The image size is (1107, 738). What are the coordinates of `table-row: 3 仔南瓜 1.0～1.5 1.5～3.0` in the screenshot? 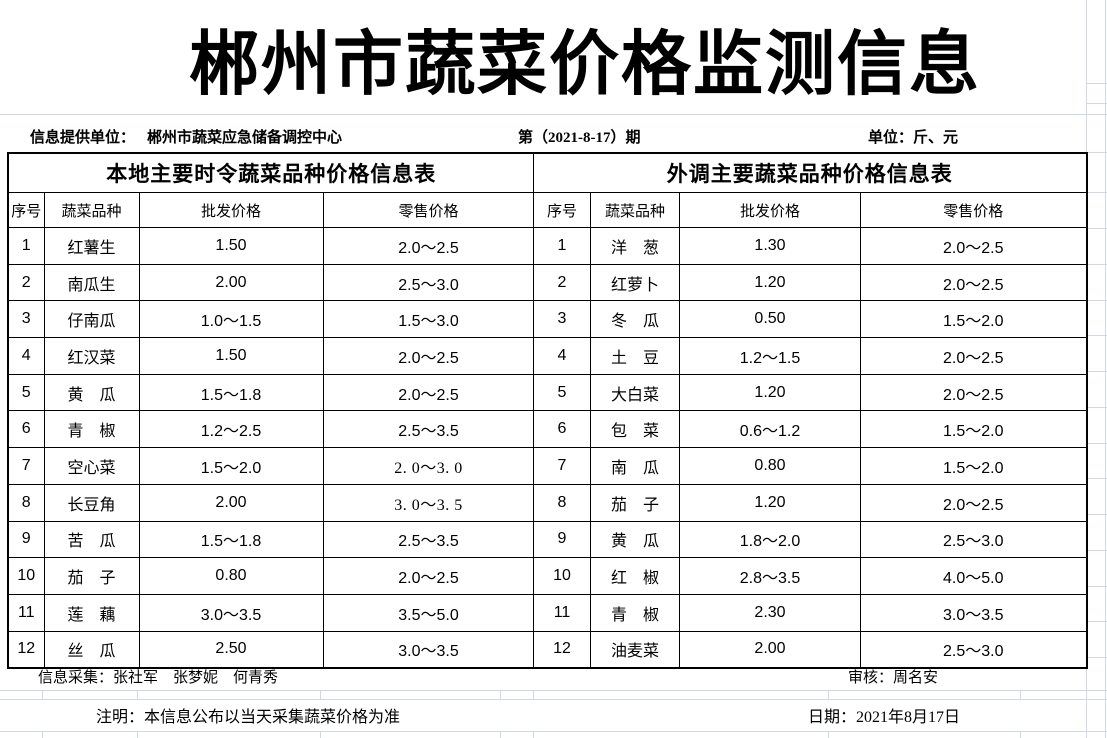 It's located at (271, 319).